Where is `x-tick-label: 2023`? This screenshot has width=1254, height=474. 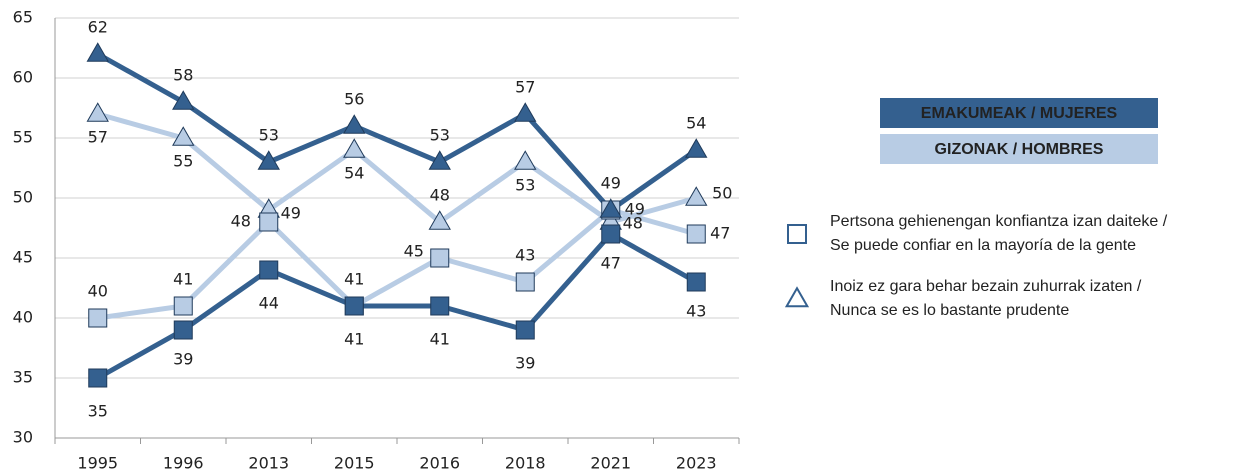
x-tick-label: 2023 is located at coordinates (696, 463).